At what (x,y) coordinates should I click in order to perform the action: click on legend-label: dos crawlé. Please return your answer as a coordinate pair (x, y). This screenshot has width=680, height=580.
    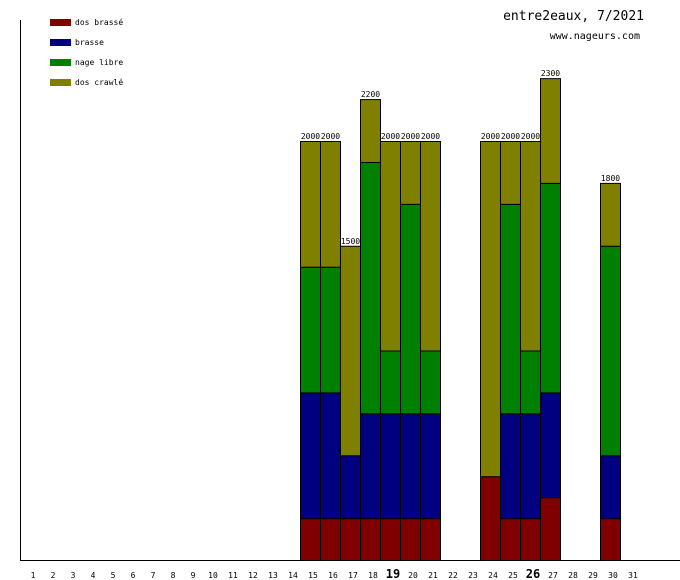
    Looking at the image, I should click on (99, 82).